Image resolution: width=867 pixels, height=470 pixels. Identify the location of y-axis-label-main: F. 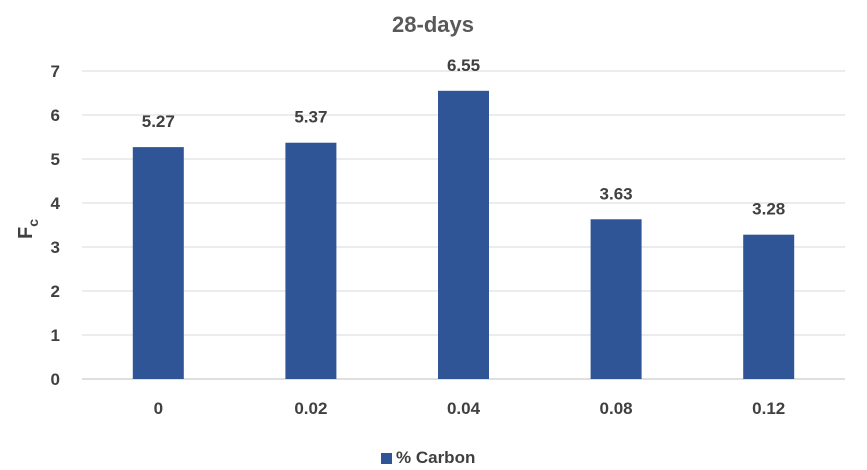
(26, 233).